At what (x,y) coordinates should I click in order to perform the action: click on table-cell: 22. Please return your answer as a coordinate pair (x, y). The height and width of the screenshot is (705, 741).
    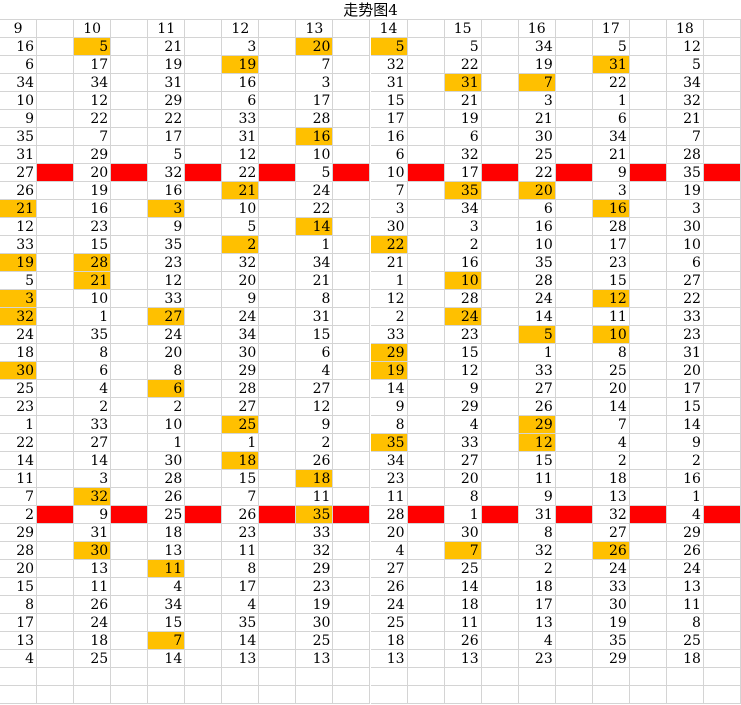
    Looking at the image, I should click on (537, 173).